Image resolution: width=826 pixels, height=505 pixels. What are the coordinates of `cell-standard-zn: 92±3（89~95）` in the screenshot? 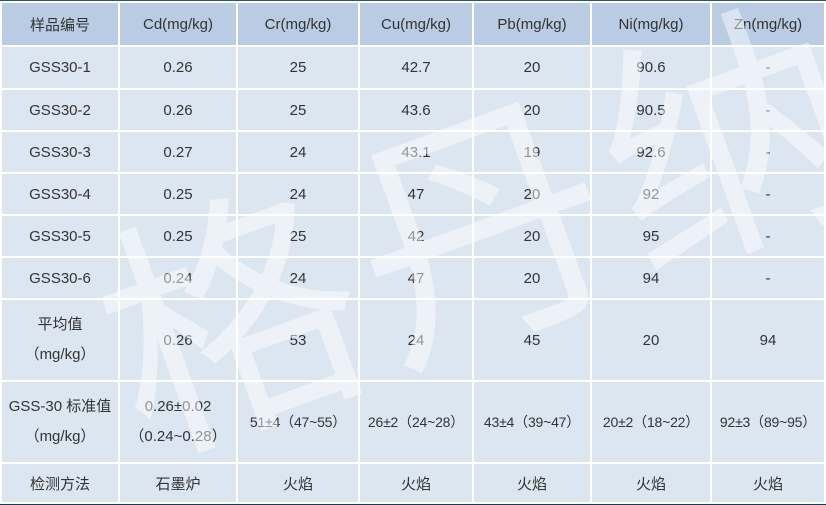 It's located at (768, 422).